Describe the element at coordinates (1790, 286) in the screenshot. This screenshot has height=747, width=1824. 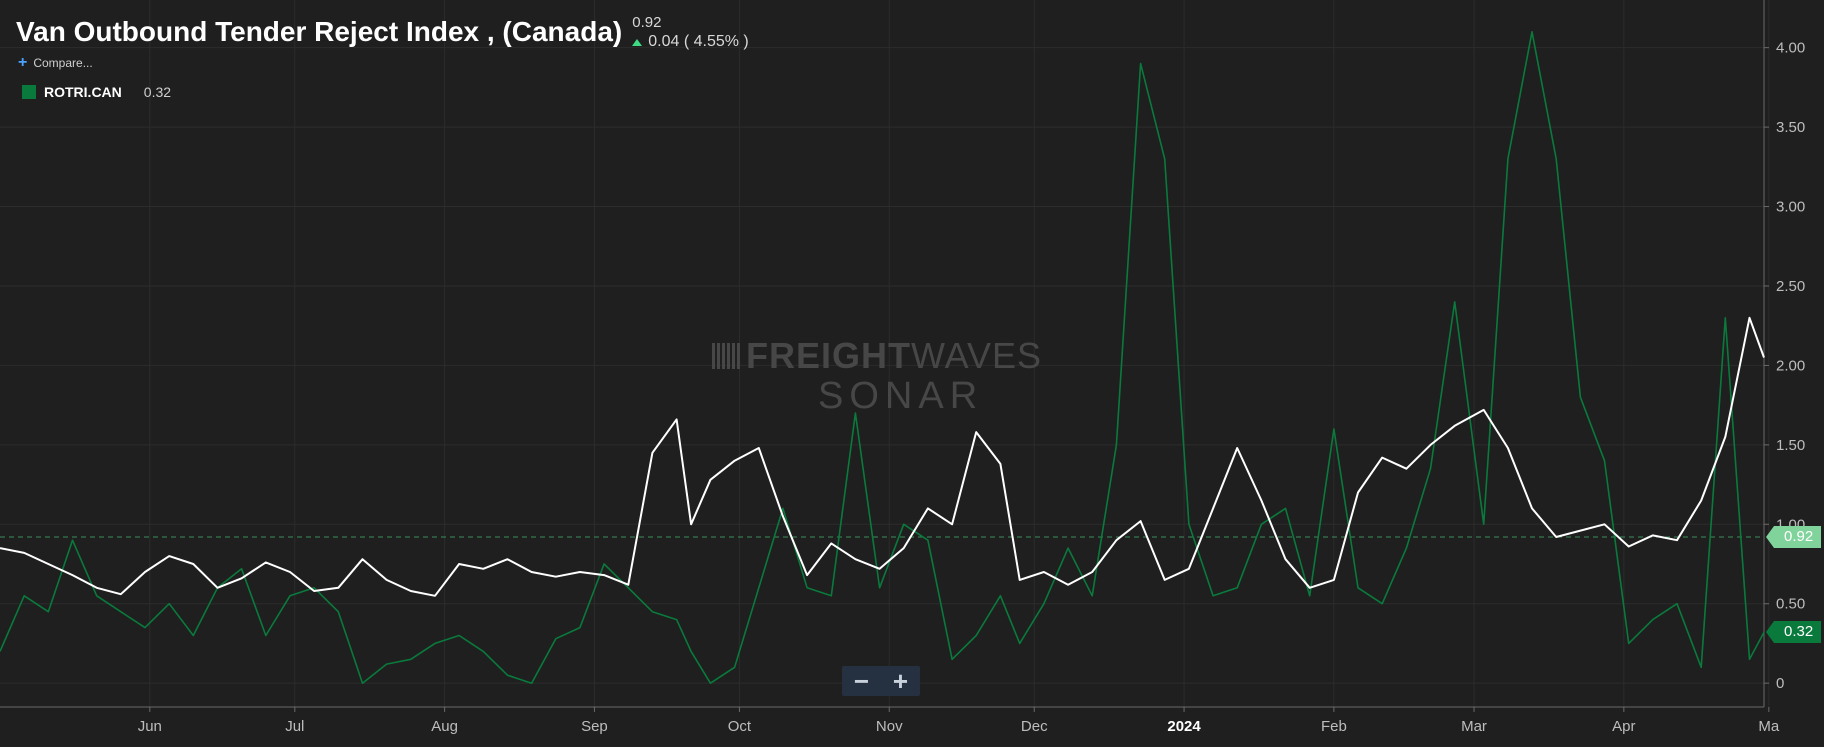
I see `y-tick-label: 2.50` at that location.